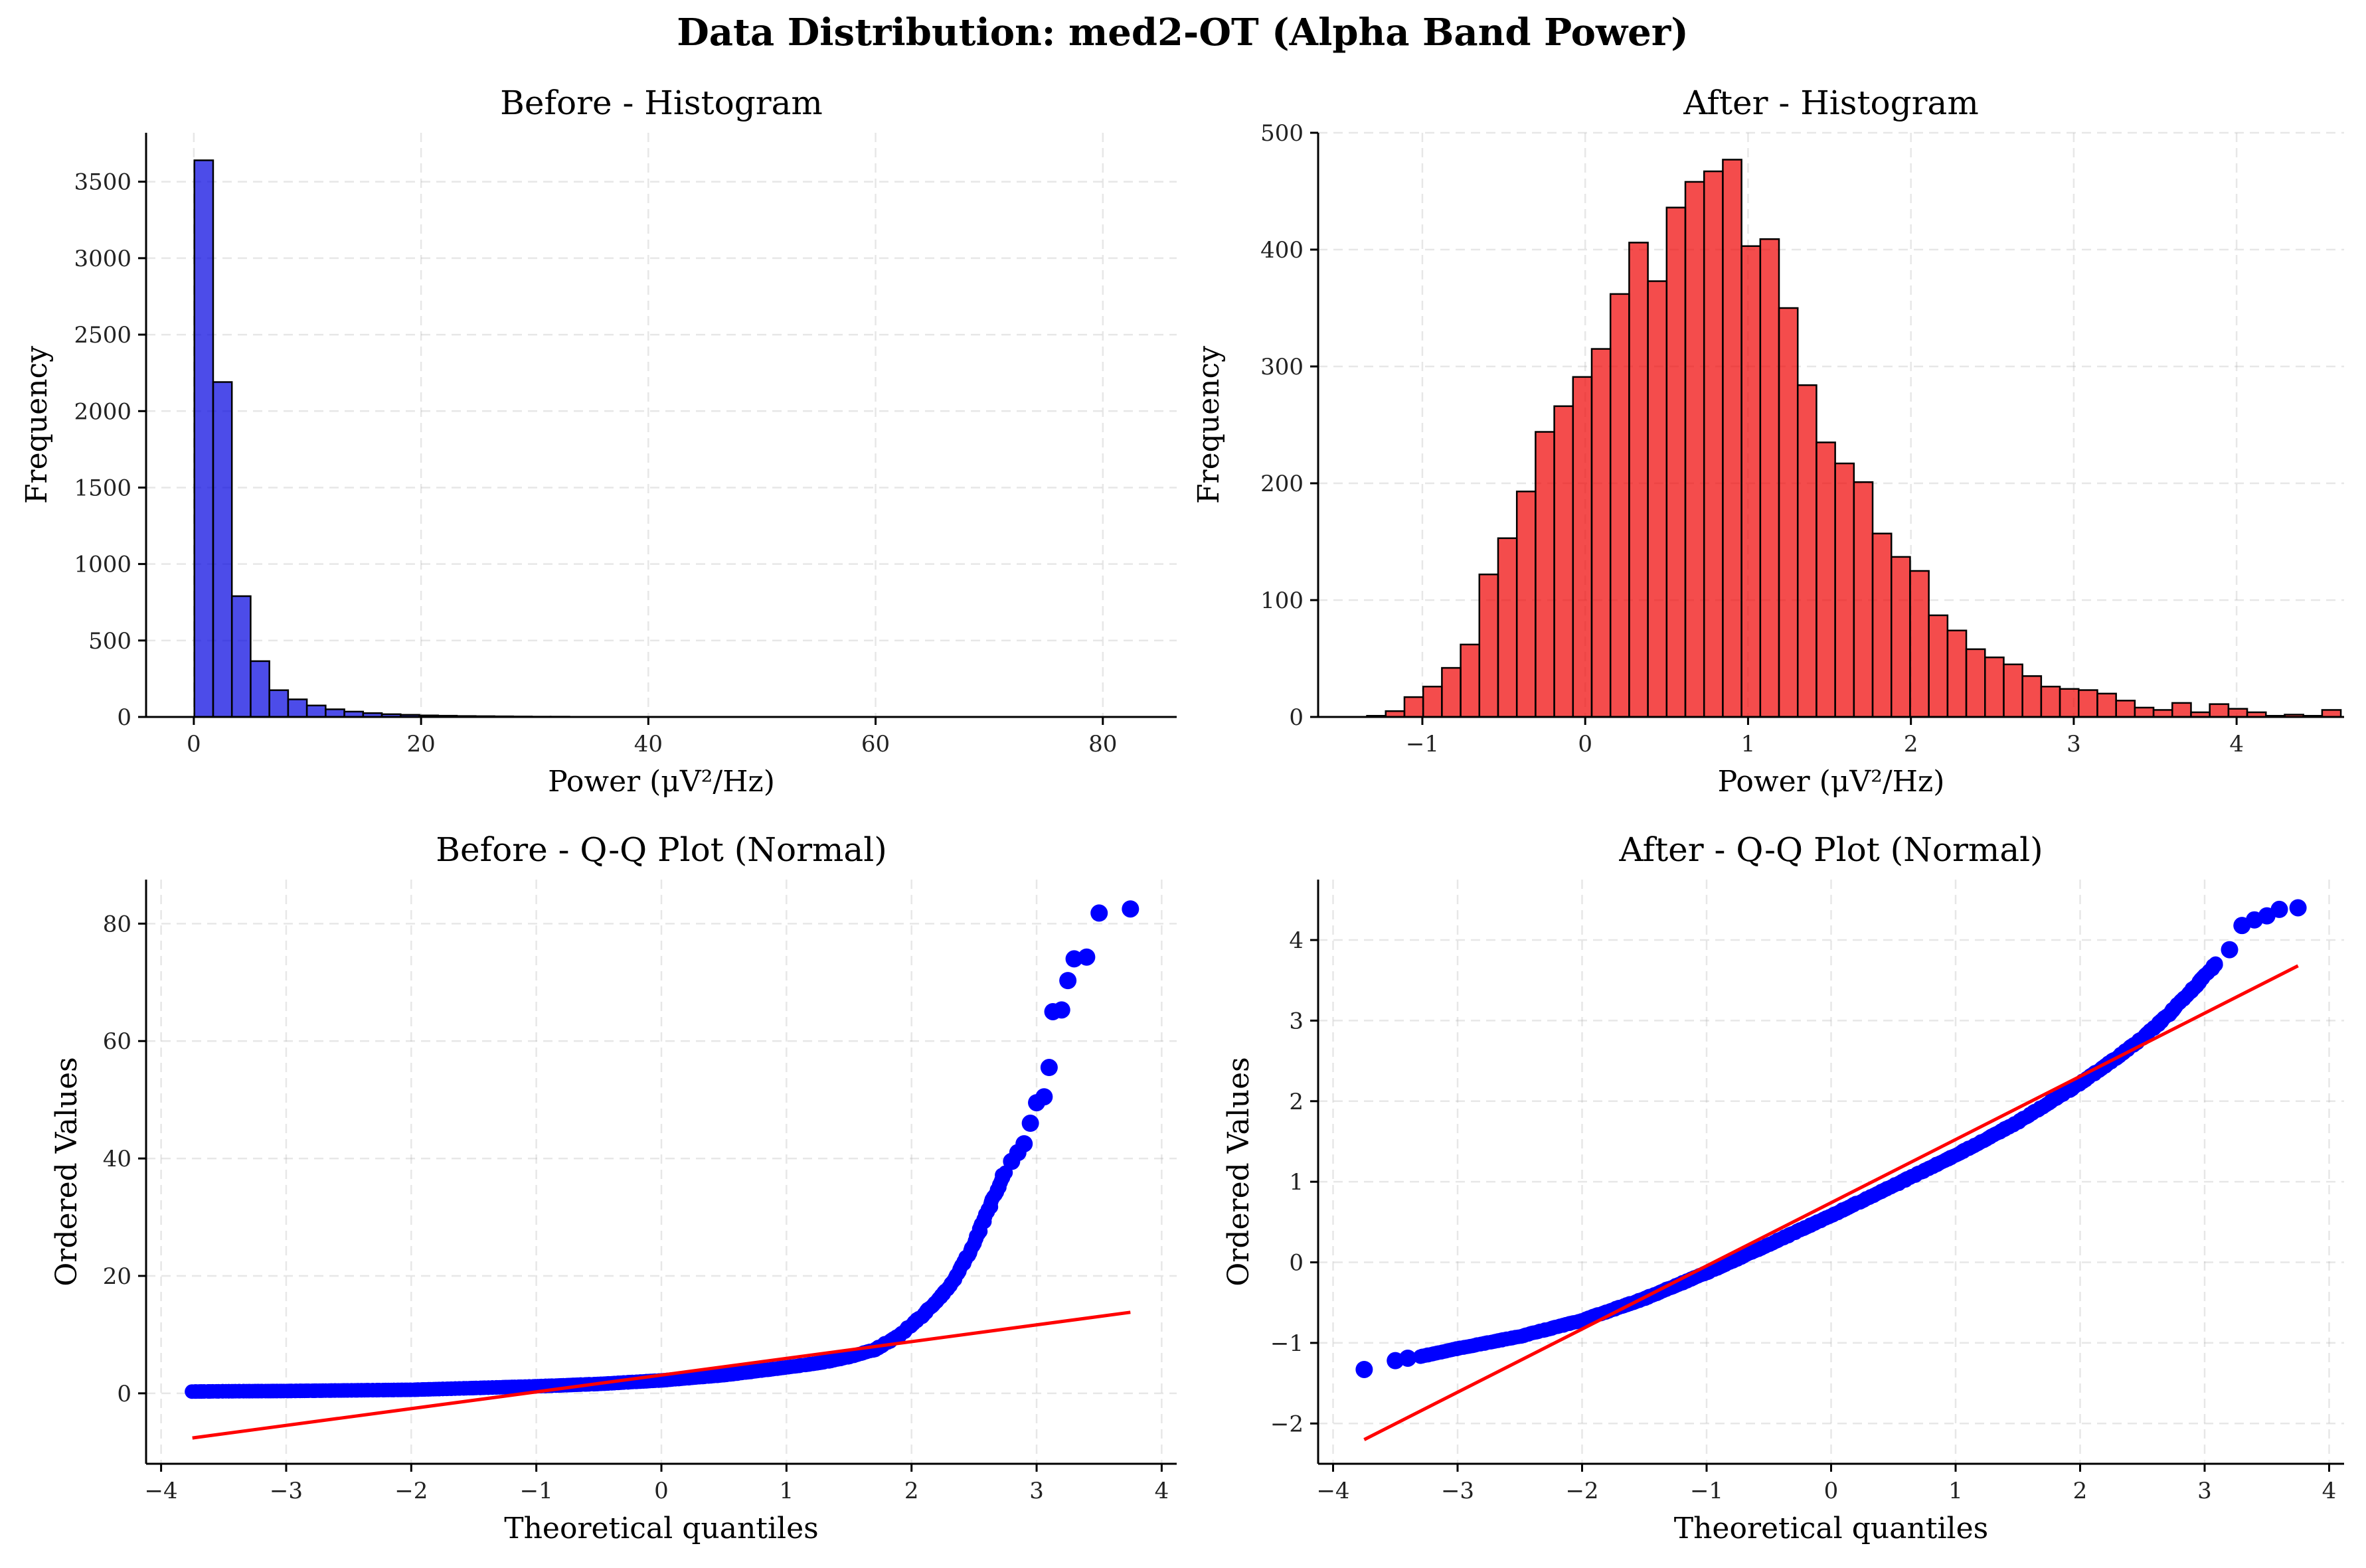  Describe the element at coordinates (911, 1491) in the screenshot. I see `before-qq-xtick-label-6: 2` at that location.